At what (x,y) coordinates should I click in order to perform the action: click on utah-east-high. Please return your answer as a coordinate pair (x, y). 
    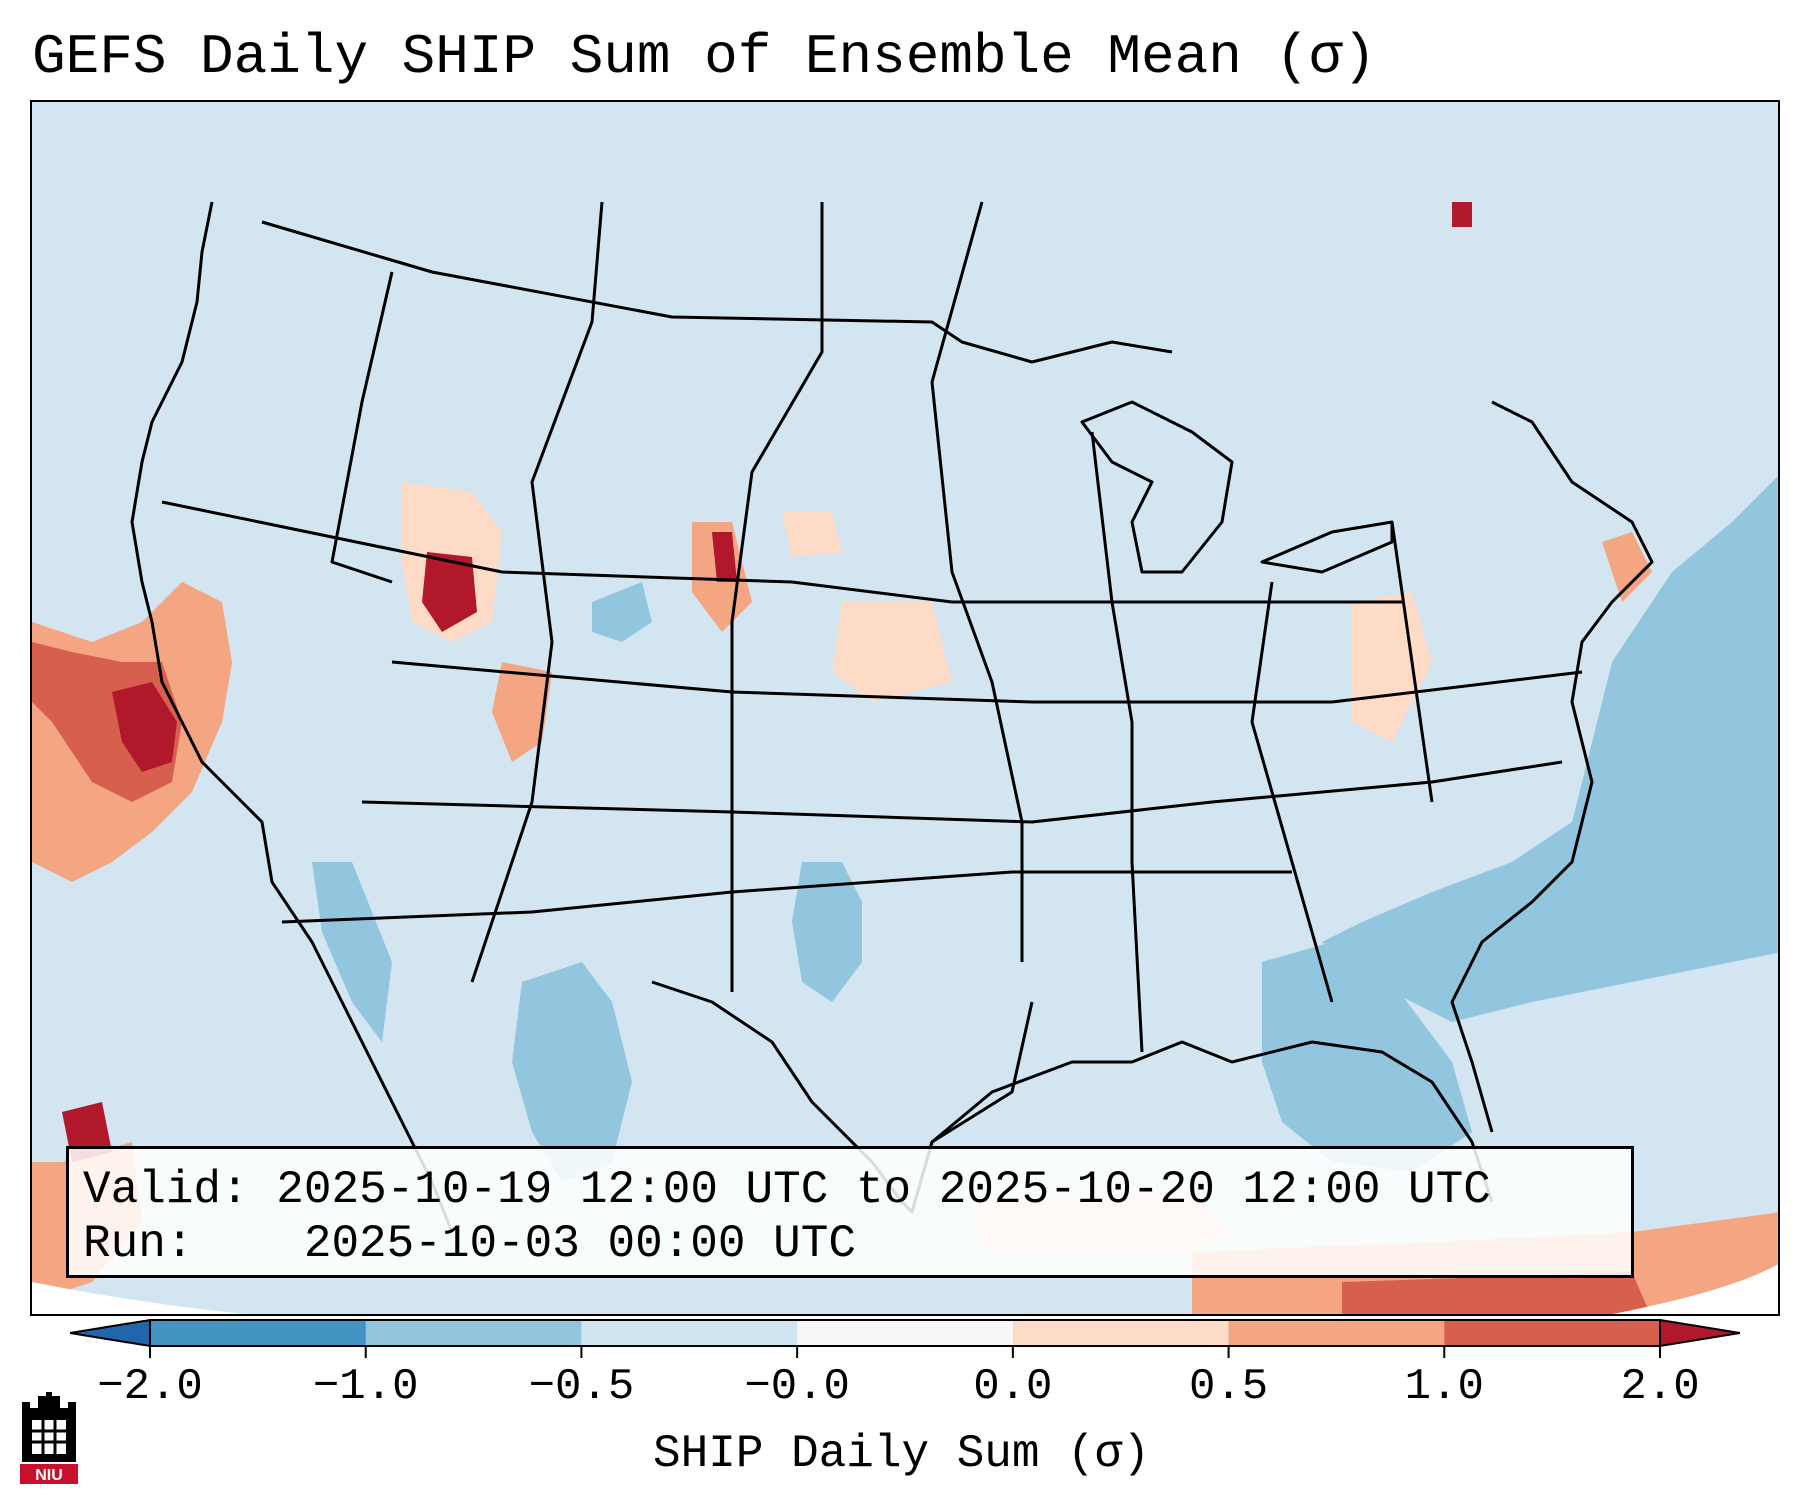
    Looking at the image, I should click on (522, 712).